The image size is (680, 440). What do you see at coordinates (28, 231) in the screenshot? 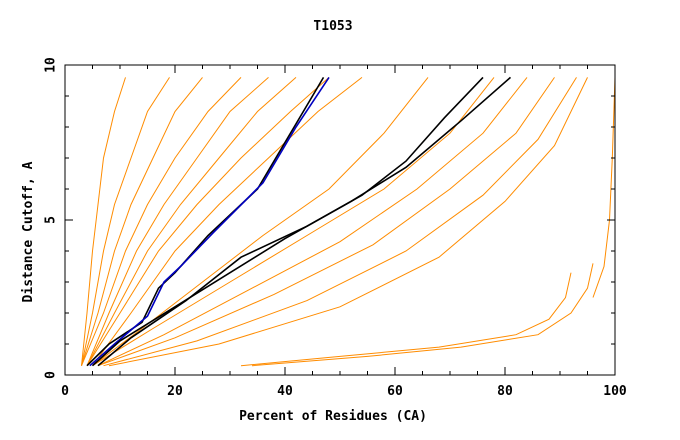
I see `y-axis-label: Distance Cutoff, A` at bounding box center [28, 231].